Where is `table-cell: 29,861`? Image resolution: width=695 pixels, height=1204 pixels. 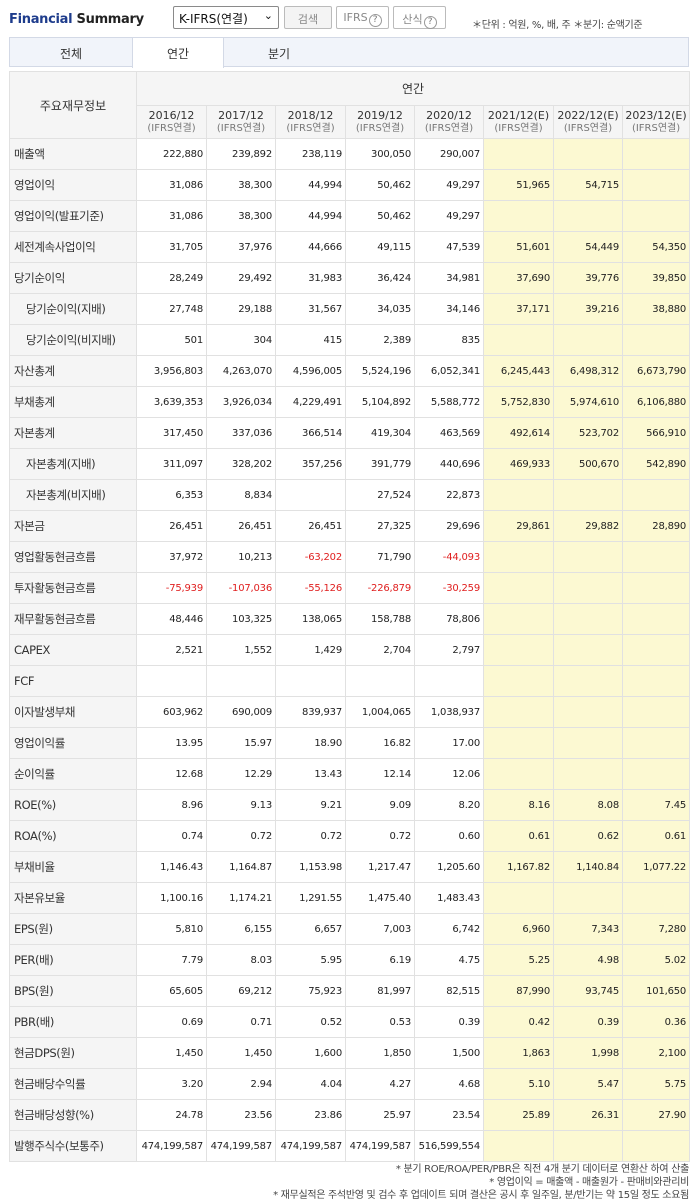 table-cell: 29,861 is located at coordinates (518, 526).